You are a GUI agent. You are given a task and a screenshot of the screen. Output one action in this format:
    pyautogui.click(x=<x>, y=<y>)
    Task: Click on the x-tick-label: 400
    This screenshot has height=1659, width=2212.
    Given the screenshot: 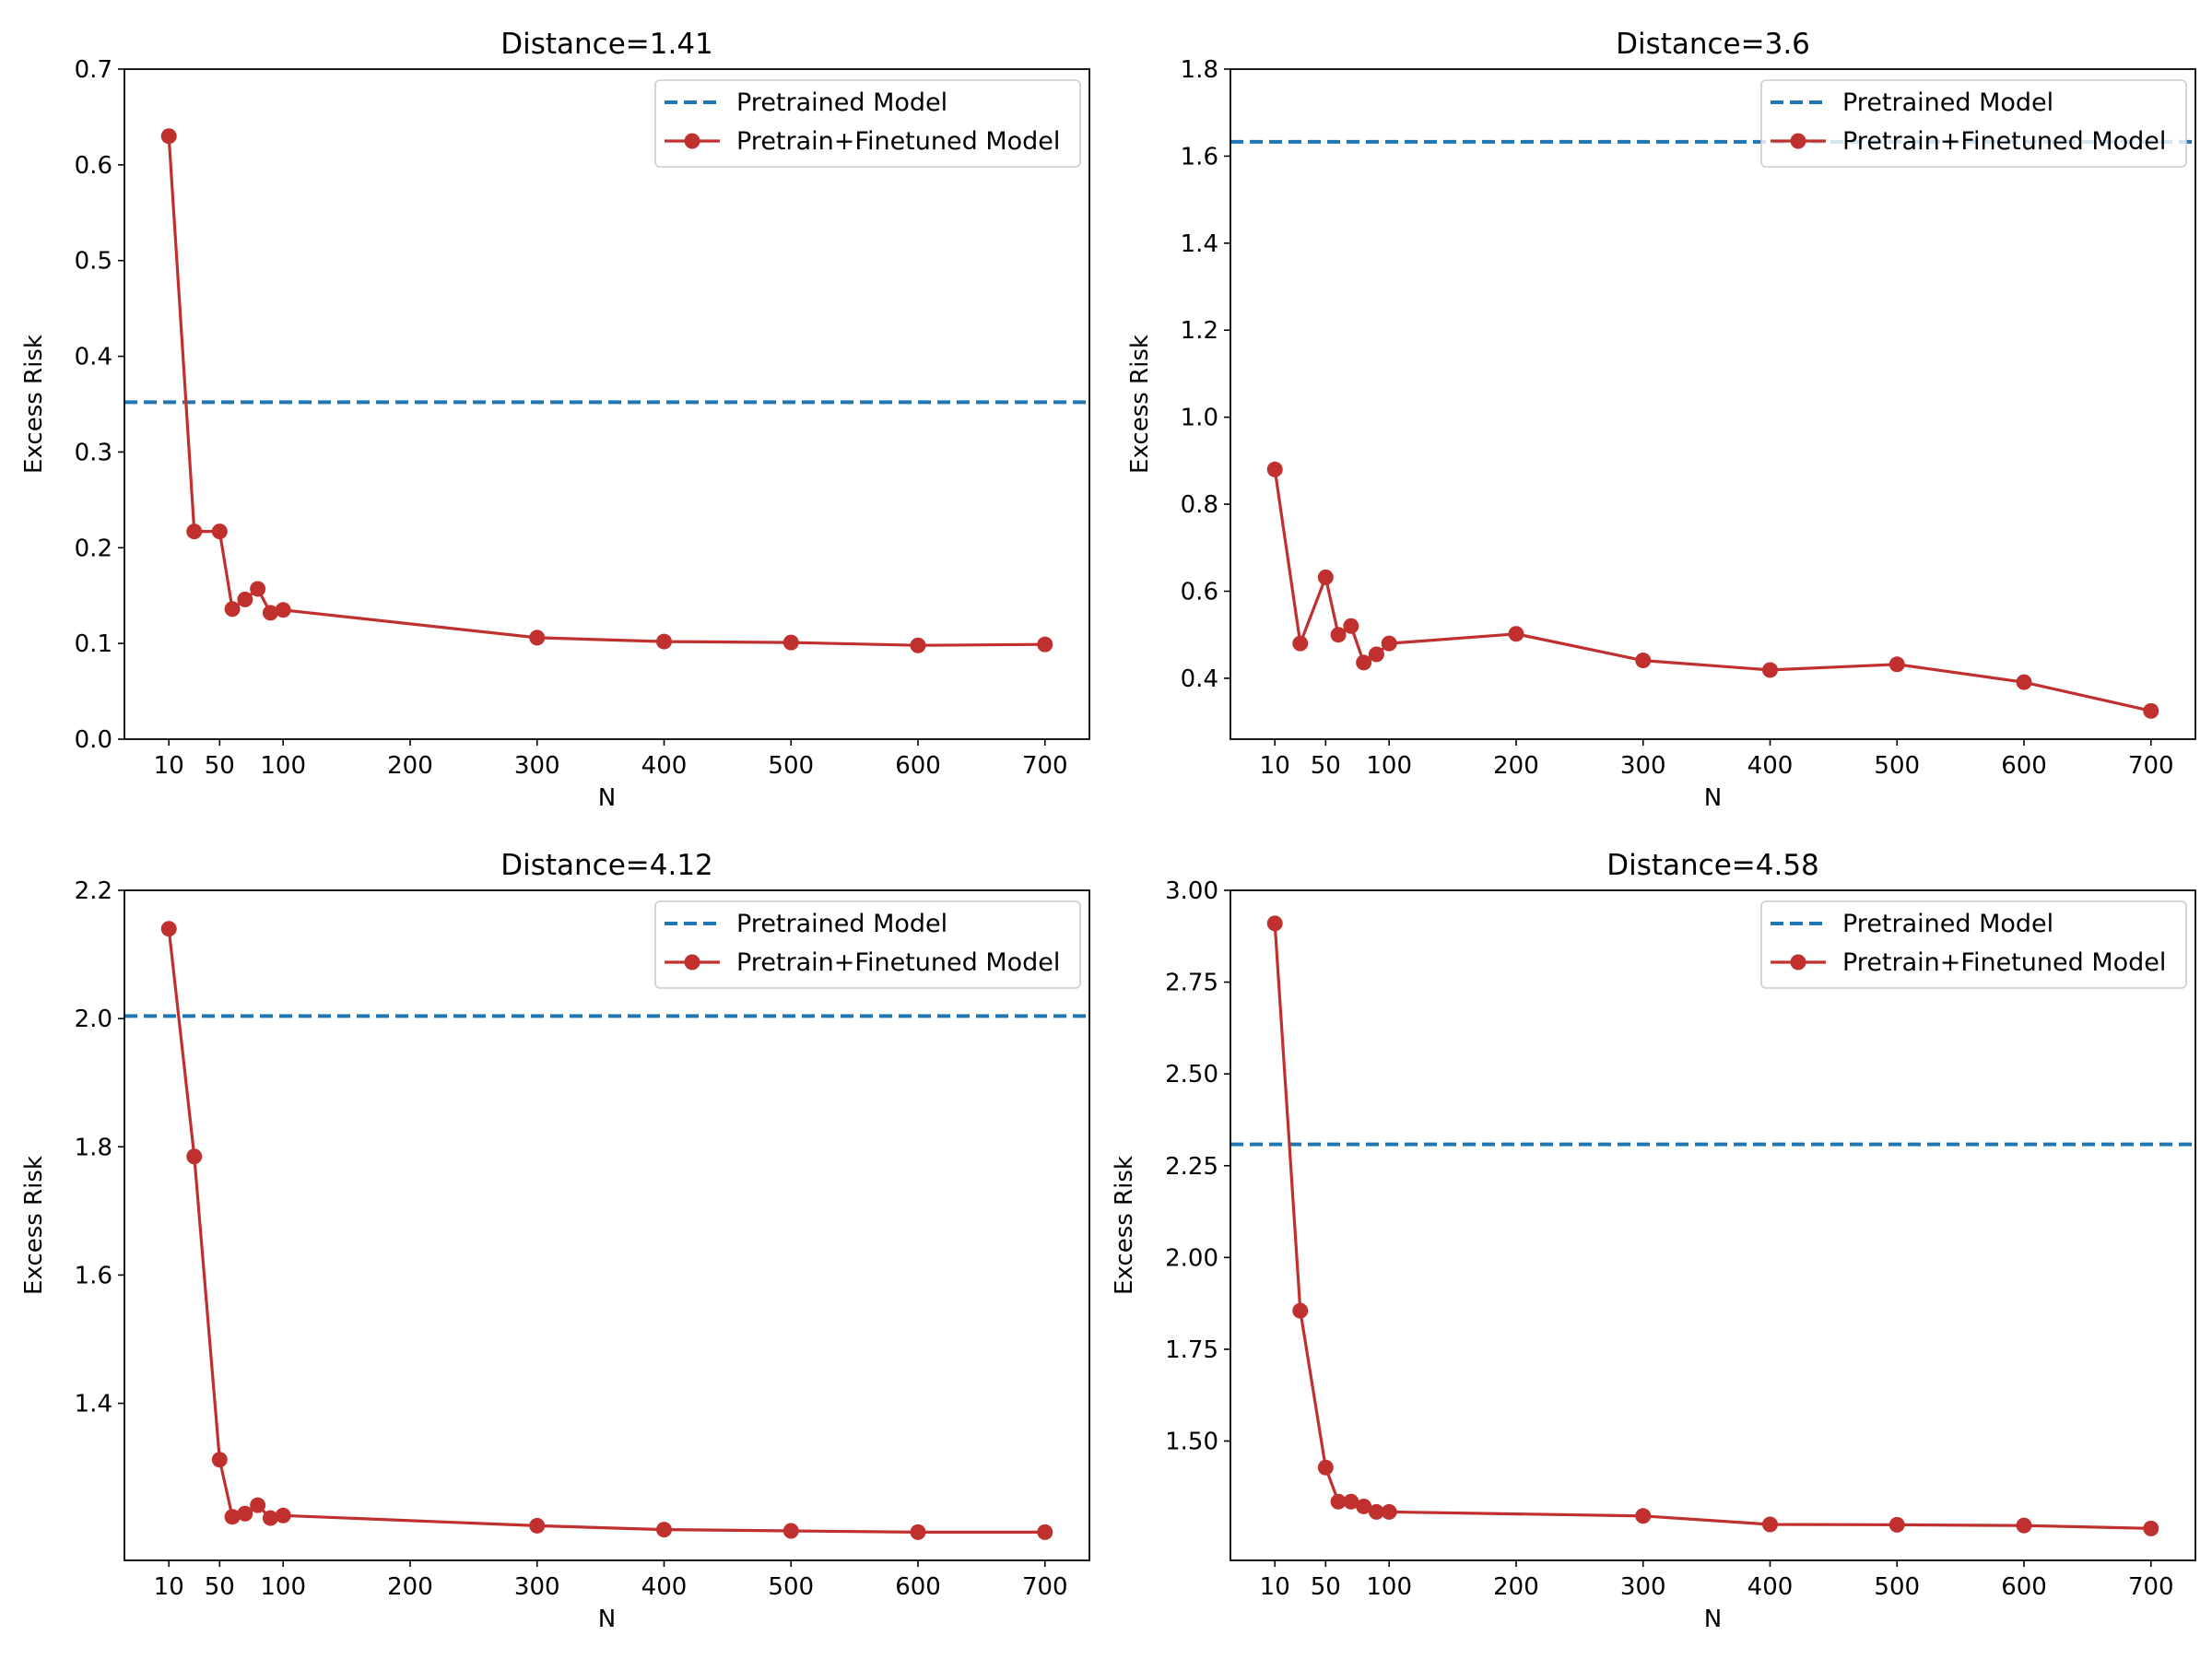 What is the action you would take?
    pyautogui.click(x=1770, y=1587)
    